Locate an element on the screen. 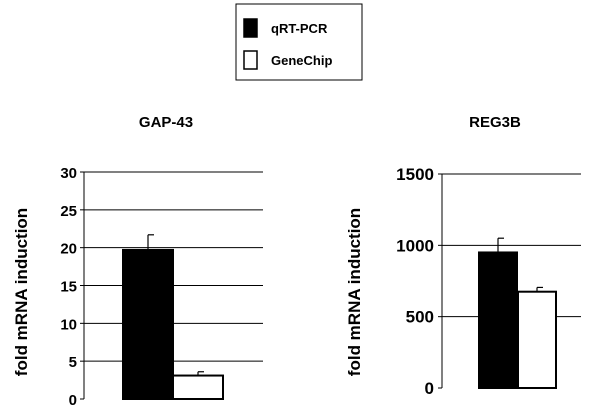  y-tick-label-reg3b: 1000 is located at coordinates (415, 245).